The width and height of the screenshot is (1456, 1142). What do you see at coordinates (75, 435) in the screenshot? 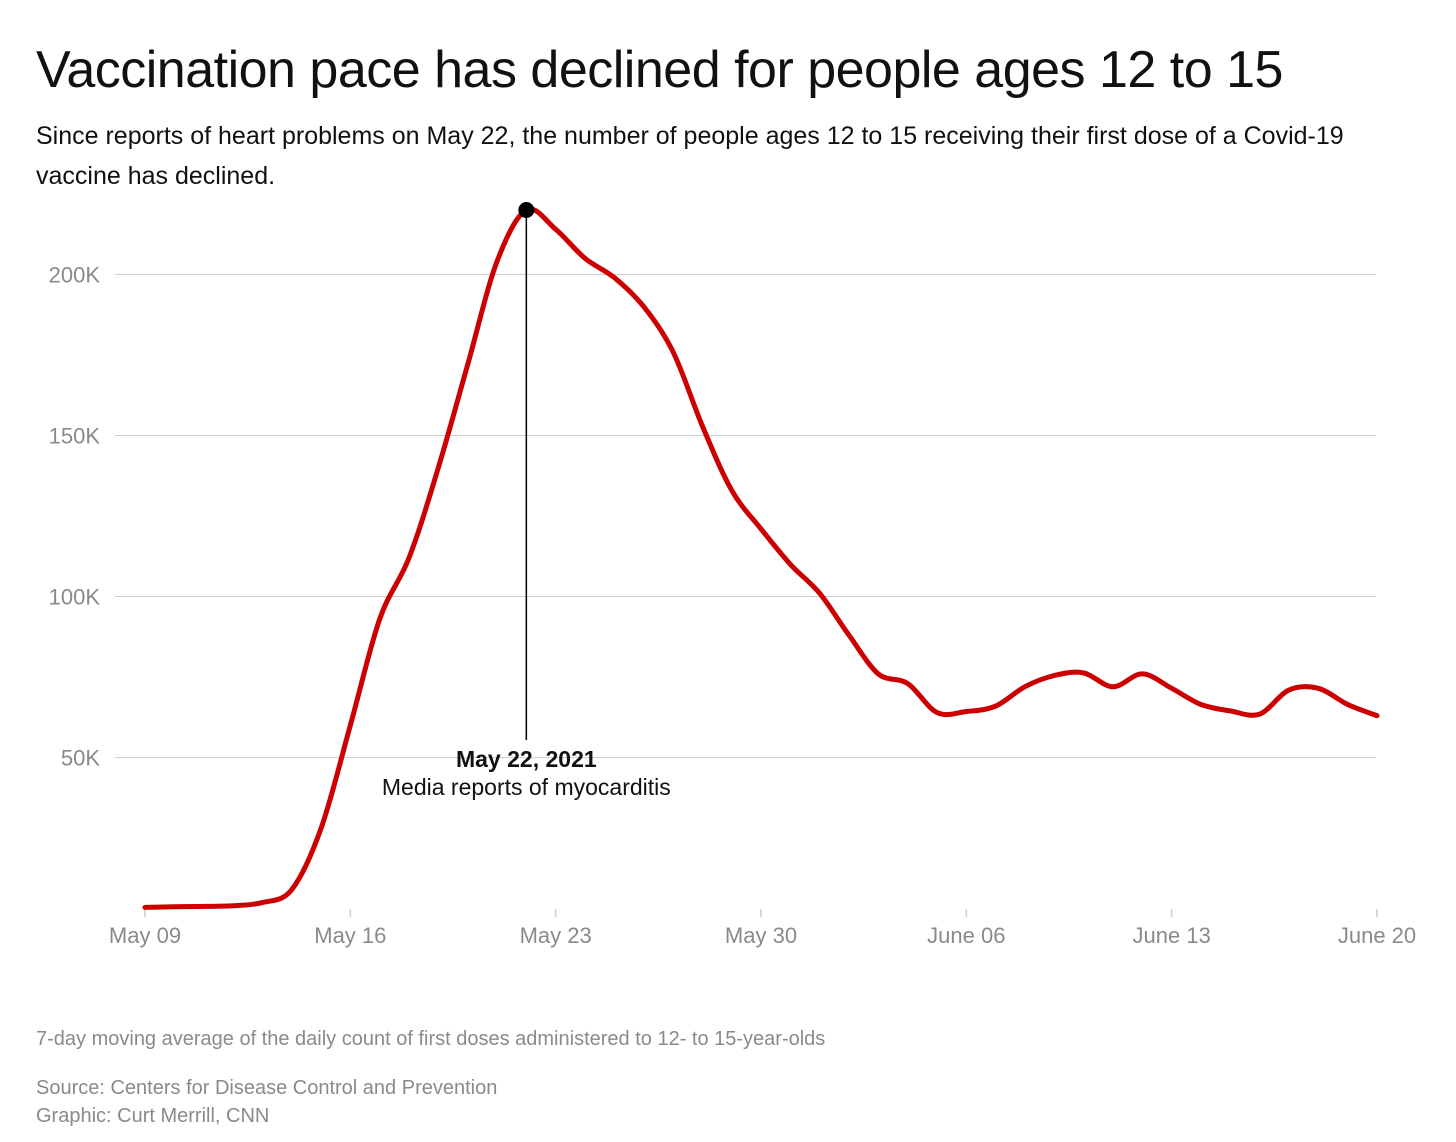
I see `y-tick-label: 150K` at bounding box center [75, 435].